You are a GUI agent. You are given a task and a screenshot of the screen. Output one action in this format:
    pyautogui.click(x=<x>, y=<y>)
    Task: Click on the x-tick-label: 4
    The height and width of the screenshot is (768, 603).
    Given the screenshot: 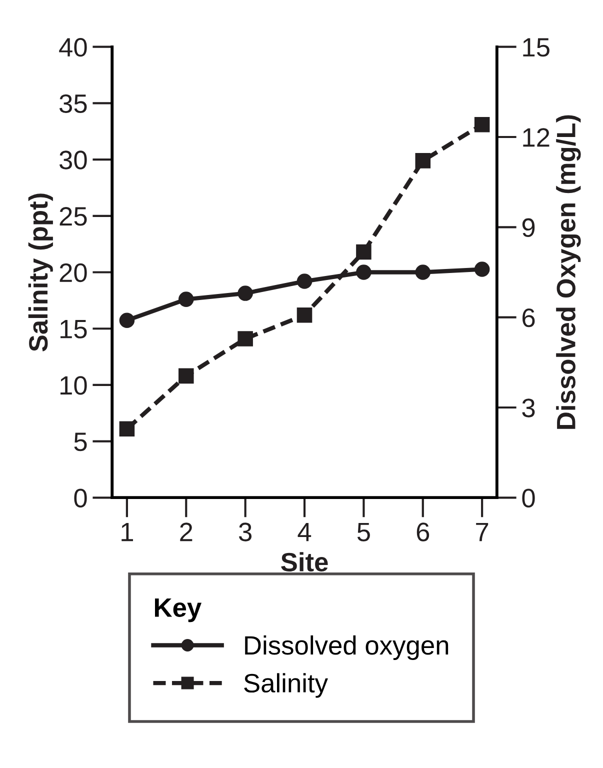 What is the action you would take?
    pyautogui.click(x=305, y=532)
    